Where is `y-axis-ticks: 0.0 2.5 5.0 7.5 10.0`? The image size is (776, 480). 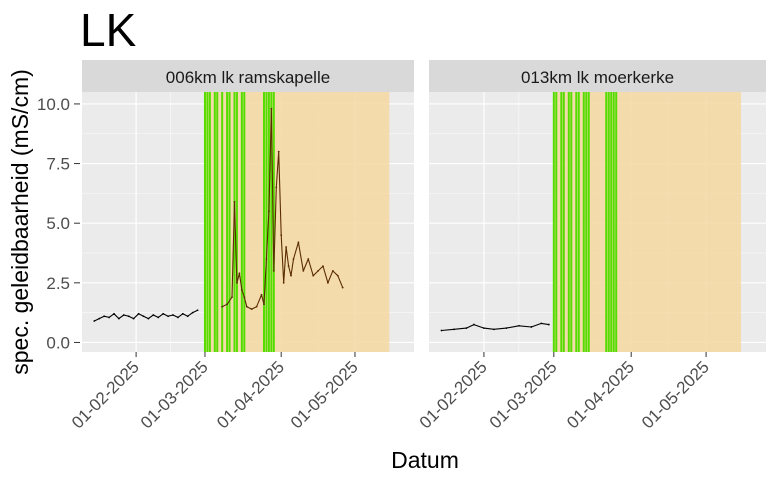
y-axis-ticks: 0.0 2.5 5.0 7.5 10.0 is located at coordinates (58, 223).